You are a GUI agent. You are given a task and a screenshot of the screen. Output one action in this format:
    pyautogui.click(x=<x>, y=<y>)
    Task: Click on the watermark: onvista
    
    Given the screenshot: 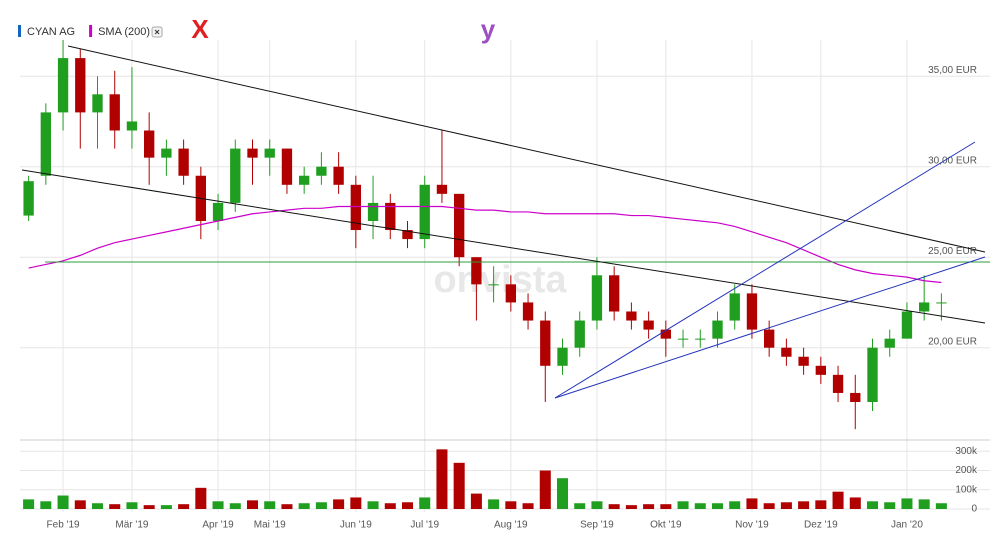 What is the action you would take?
    pyautogui.click(x=500, y=280)
    